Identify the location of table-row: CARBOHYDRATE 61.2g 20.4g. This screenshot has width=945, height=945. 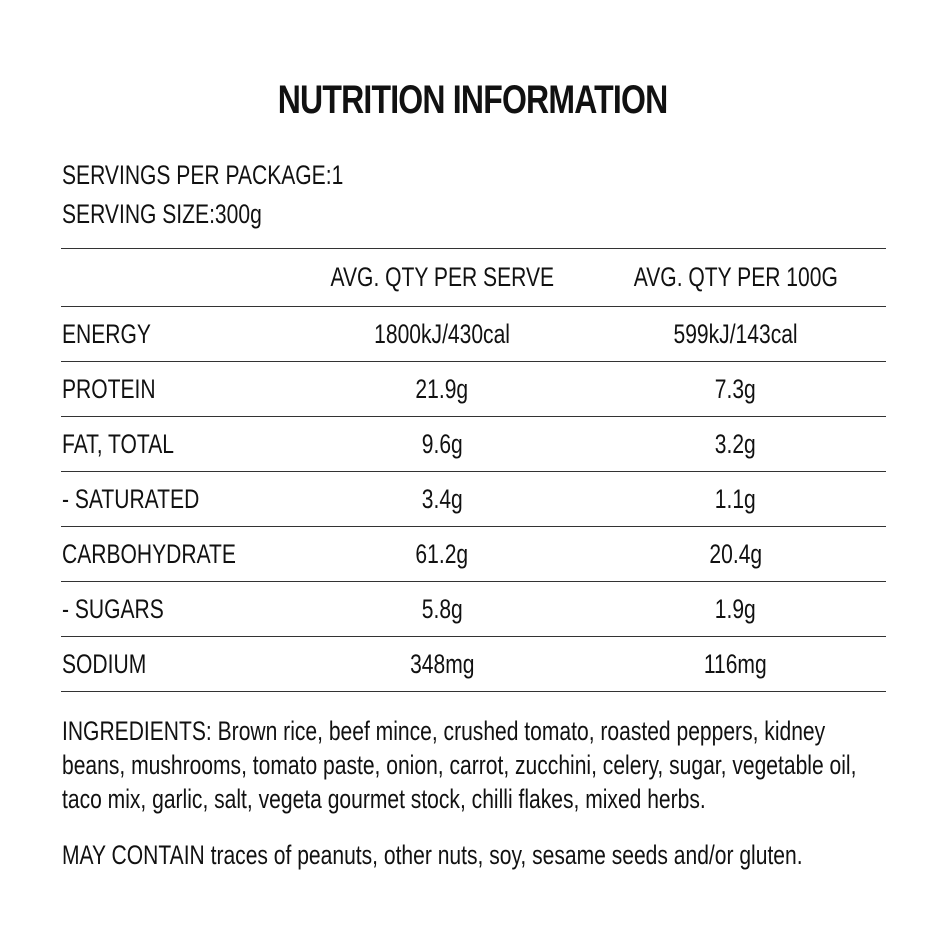
(473, 553).